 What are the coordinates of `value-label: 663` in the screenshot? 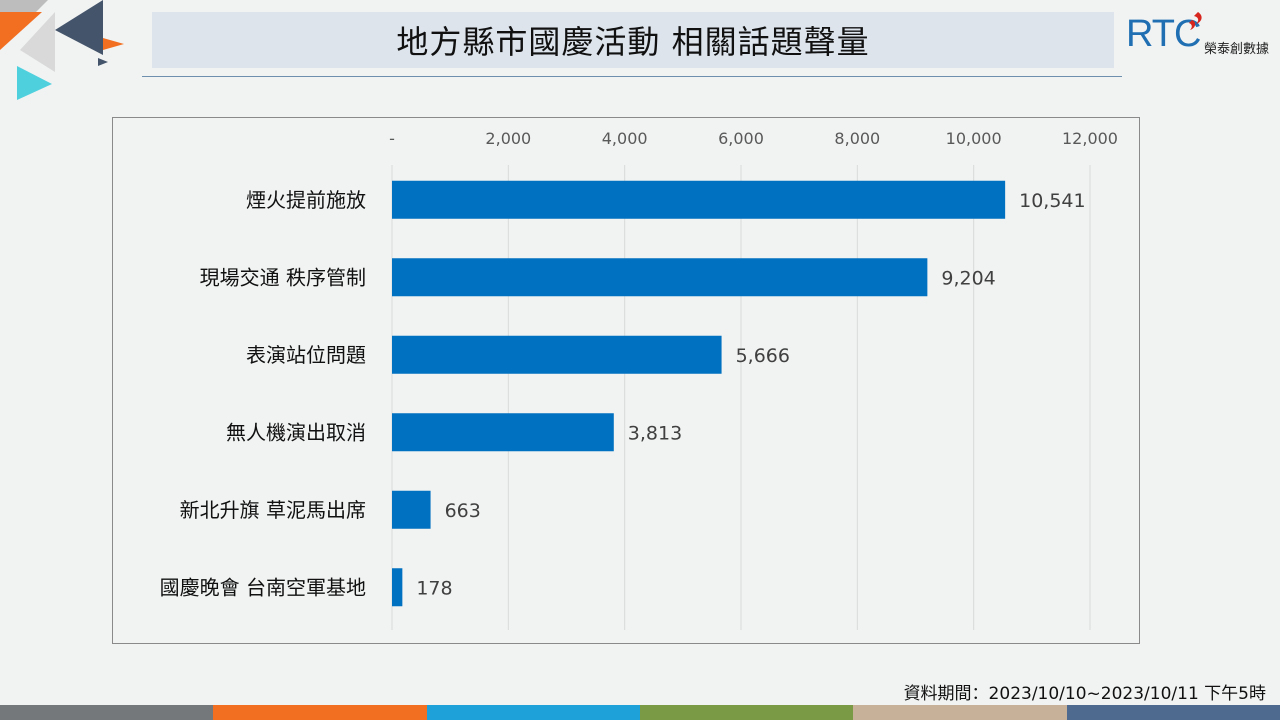 It's located at (463, 511).